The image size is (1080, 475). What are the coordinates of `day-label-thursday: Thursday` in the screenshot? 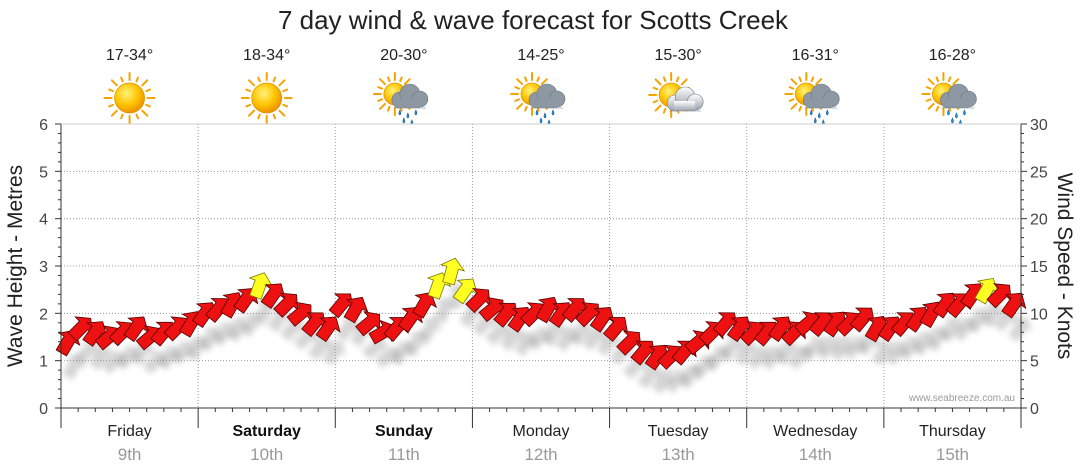 It's located at (952, 431).